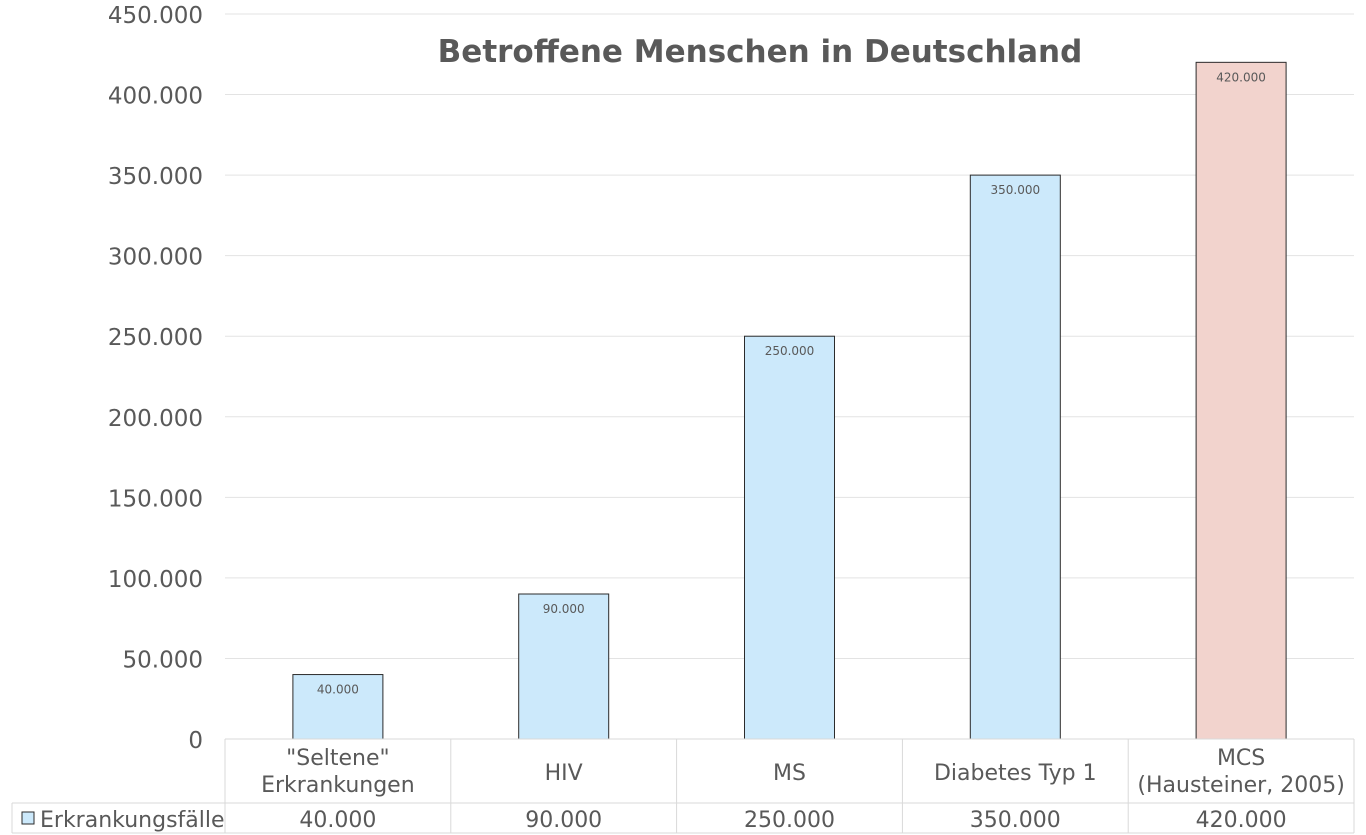  What do you see at coordinates (1241, 758) in the screenshot?
I see `category-label: MCS` at bounding box center [1241, 758].